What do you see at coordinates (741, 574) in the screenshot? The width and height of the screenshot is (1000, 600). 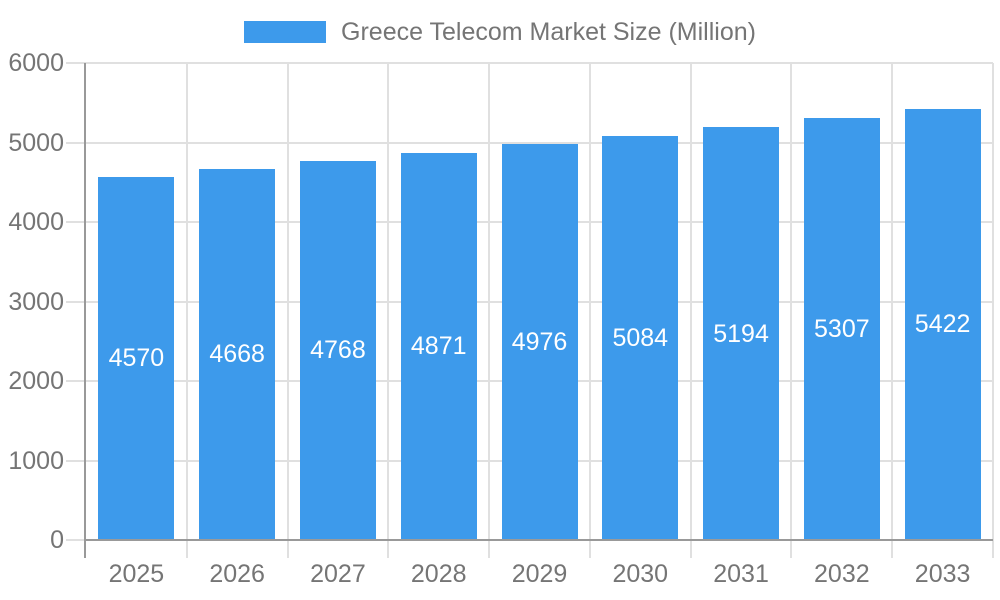 I see `x-axis-label: 2031` at bounding box center [741, 574].